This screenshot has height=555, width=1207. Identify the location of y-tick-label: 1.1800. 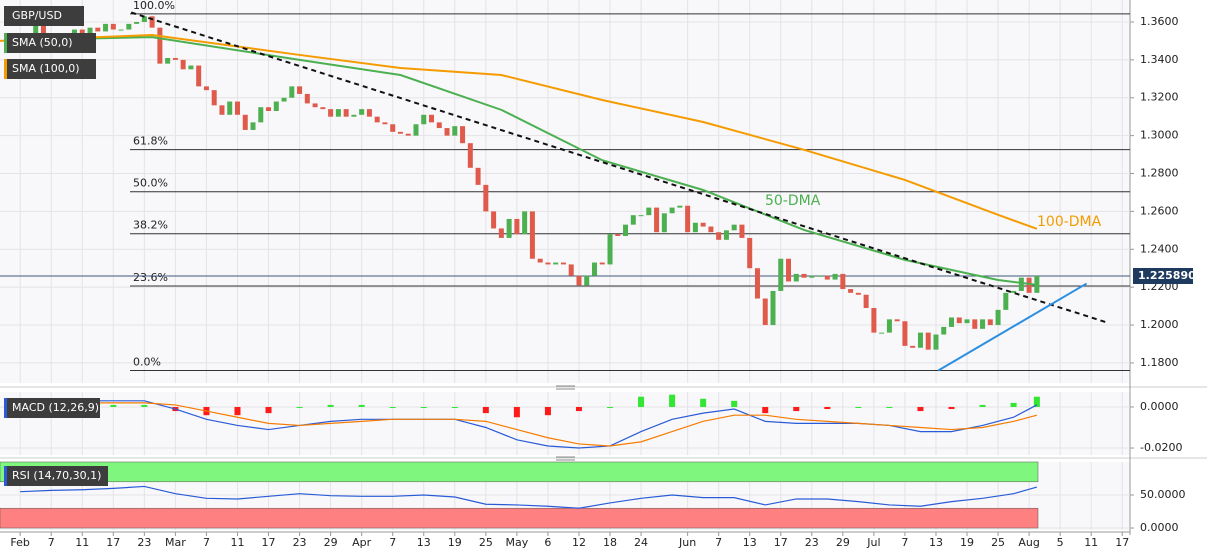
(1159, 362).